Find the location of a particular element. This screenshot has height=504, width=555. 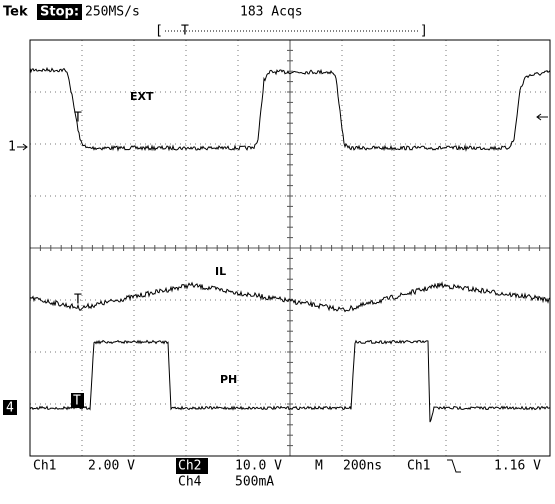

trace-label: EXT is located at coordinates (142, 96).